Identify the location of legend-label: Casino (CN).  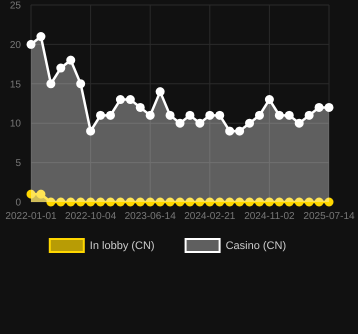
(256, 246).